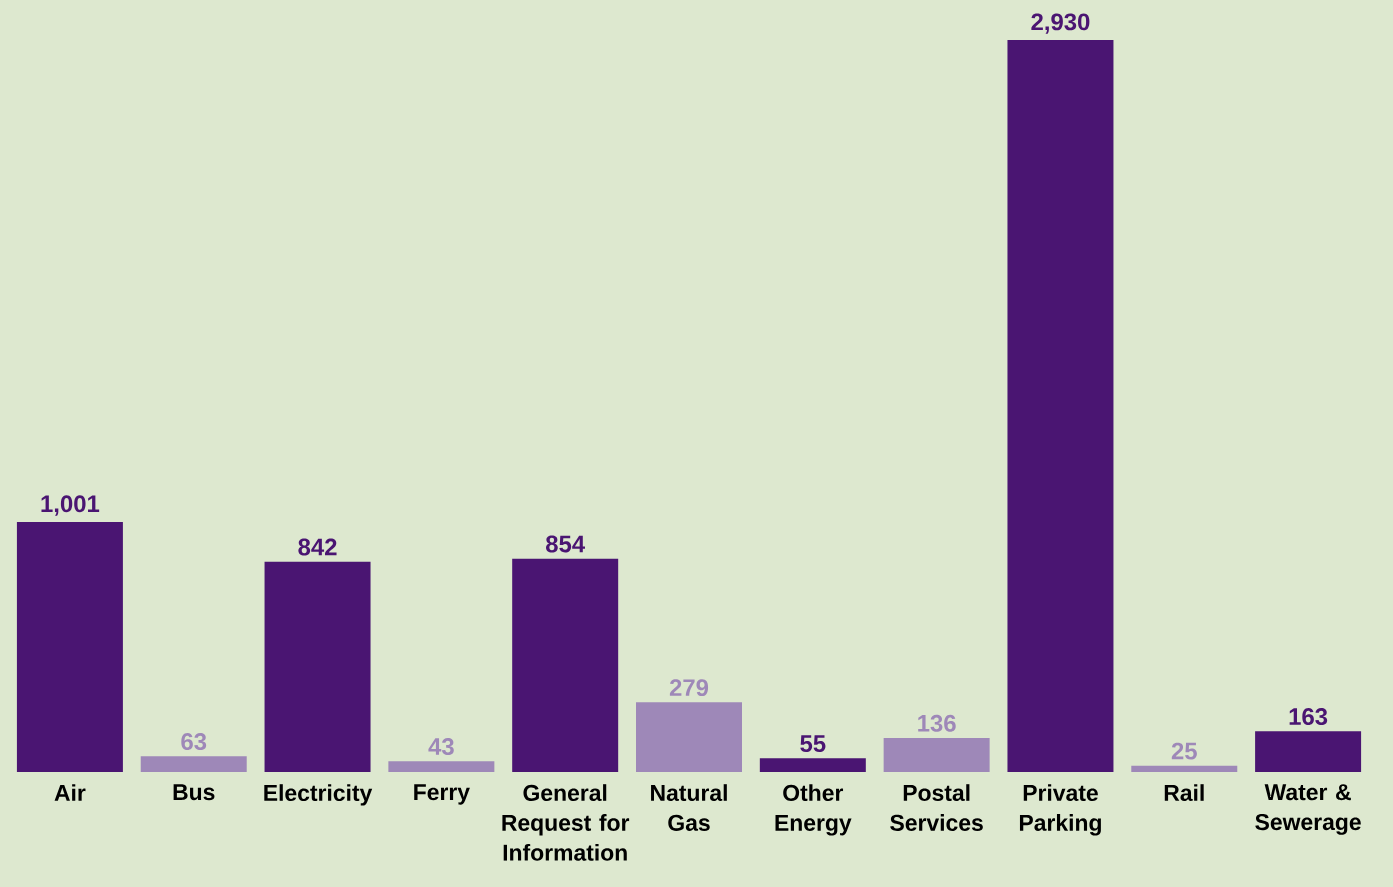 This screenshot has width=1393, height=887. I want to click on data-label: 163, so click(1308, 717).